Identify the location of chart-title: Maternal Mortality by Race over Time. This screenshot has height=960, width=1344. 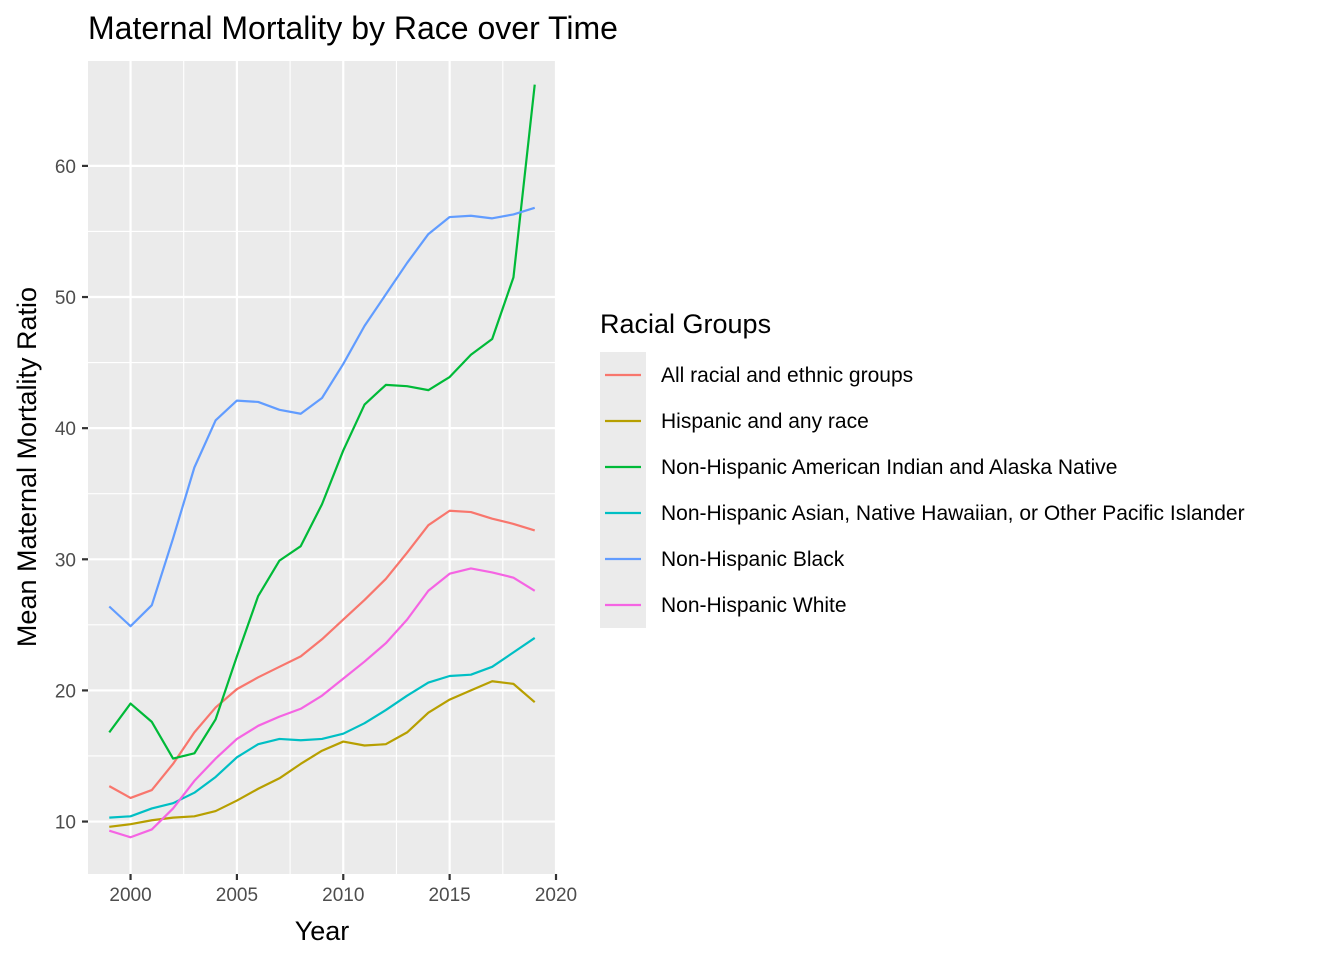
(353, 28).